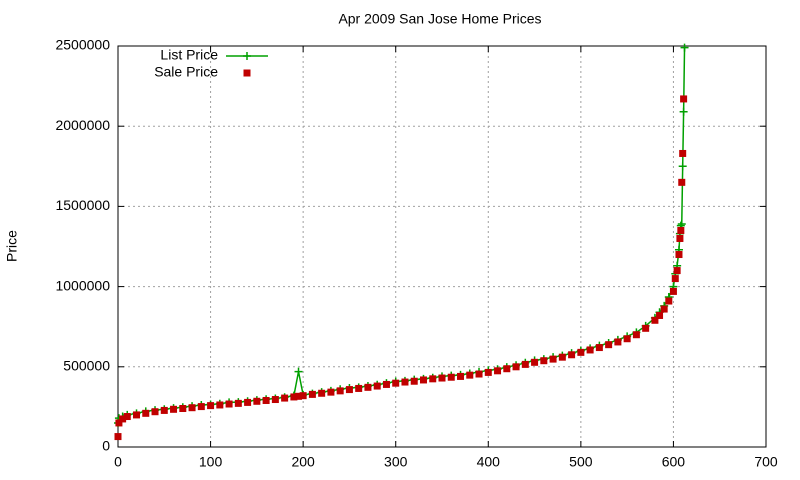 This screenshot has height=480, width=800. What do you see at coordinates (189, 55) in the screenshot?
I see `legend-label: List Price` at bounding box center [189, 55].